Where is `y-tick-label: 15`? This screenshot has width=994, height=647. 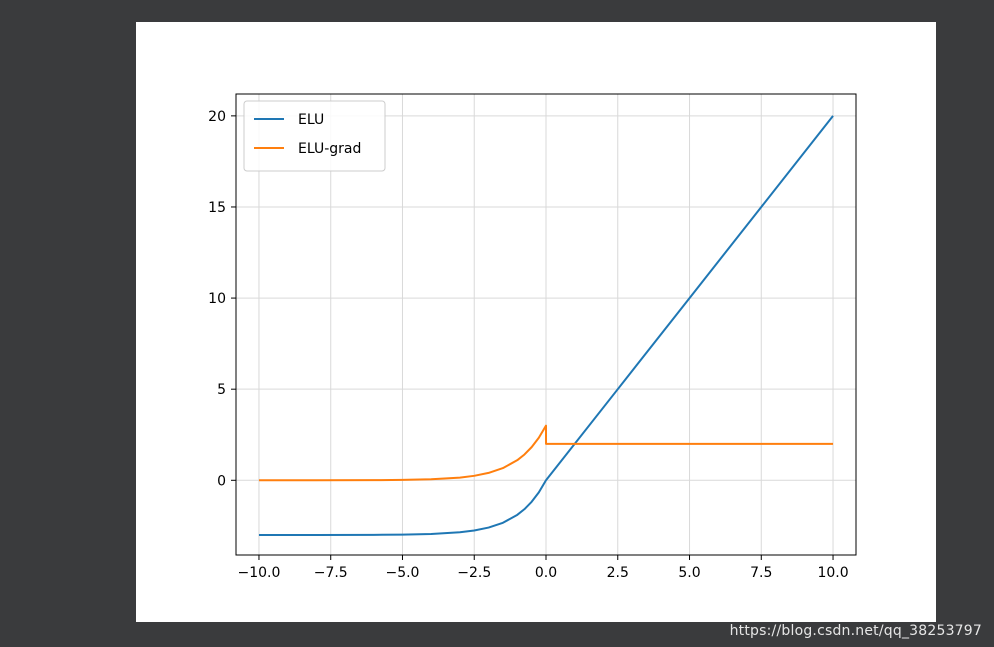 y-tick-label: 15 is located at coordinates (217, 208).